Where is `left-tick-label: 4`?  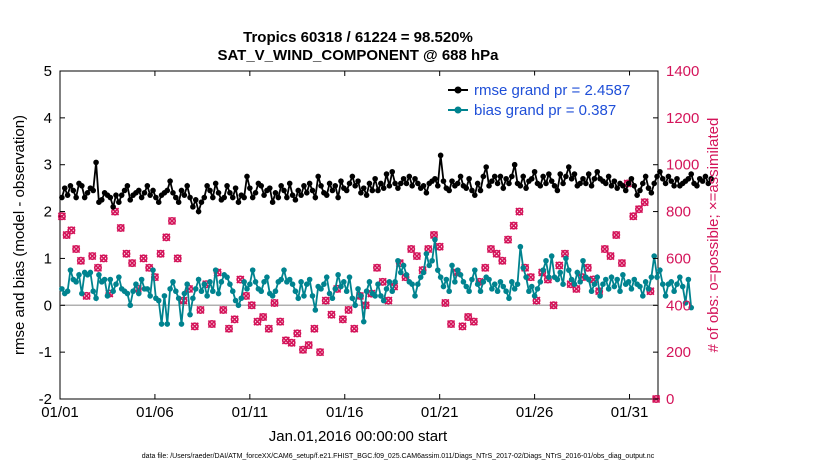
left-tick-label: 4 is located at coordinates (48, 118).